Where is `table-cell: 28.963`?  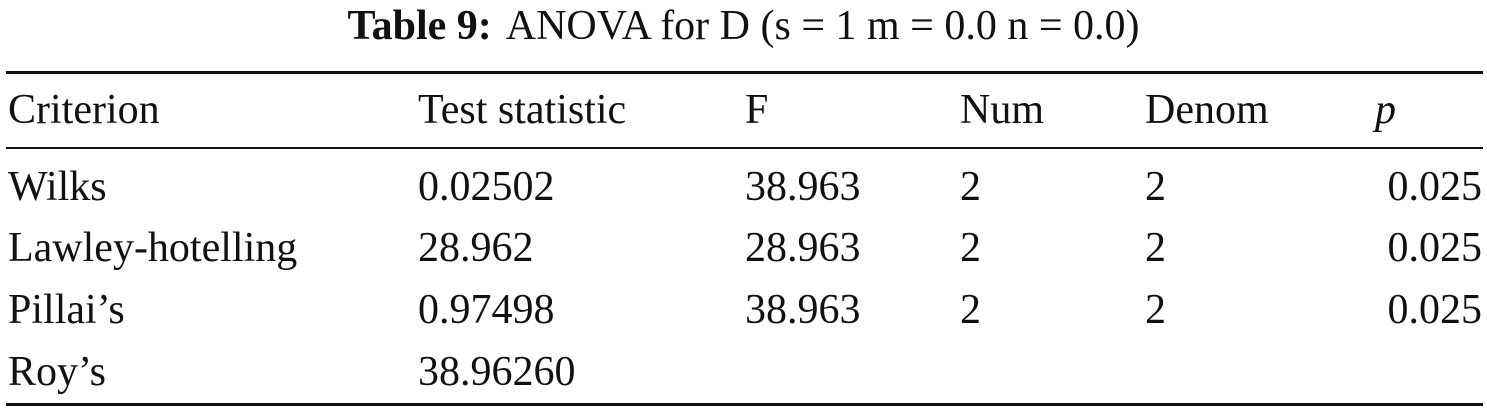 table-cell: 28.963 is located at coordinates (803, 248).